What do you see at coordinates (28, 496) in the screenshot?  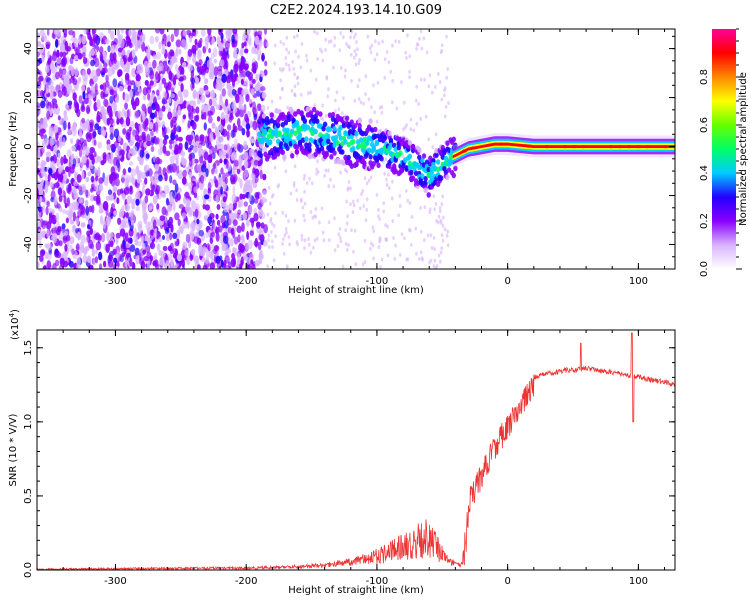 I see `y-tick-label: 0.5` at bounding box center [28, 496].